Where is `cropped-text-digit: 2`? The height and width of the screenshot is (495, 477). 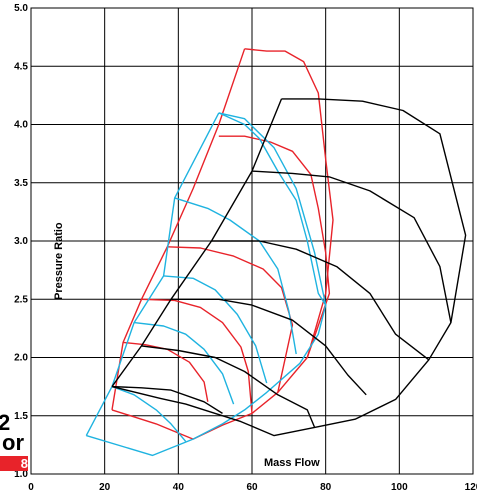 cropped-text-digit: 2 is located at coordinates (5, 422).